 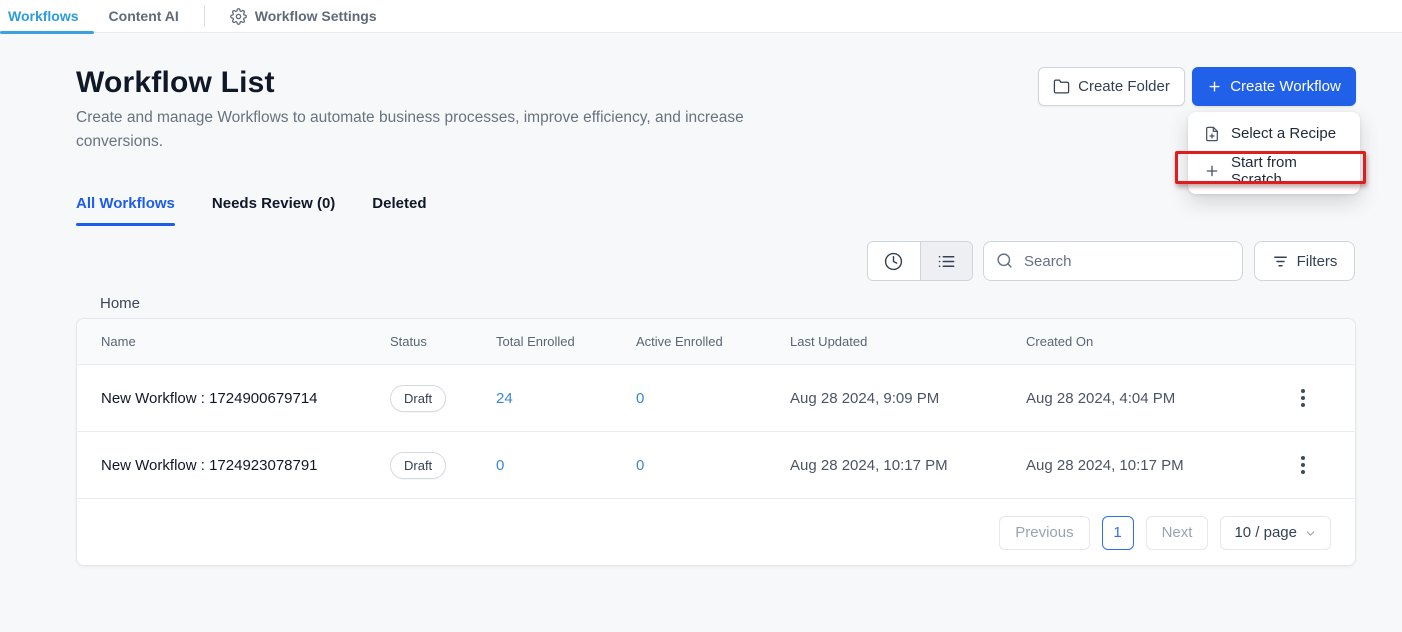 What do you see at coordinates (238, 16) in the screenshot?
I see `gear-icon` at bounding box center [238, 16].